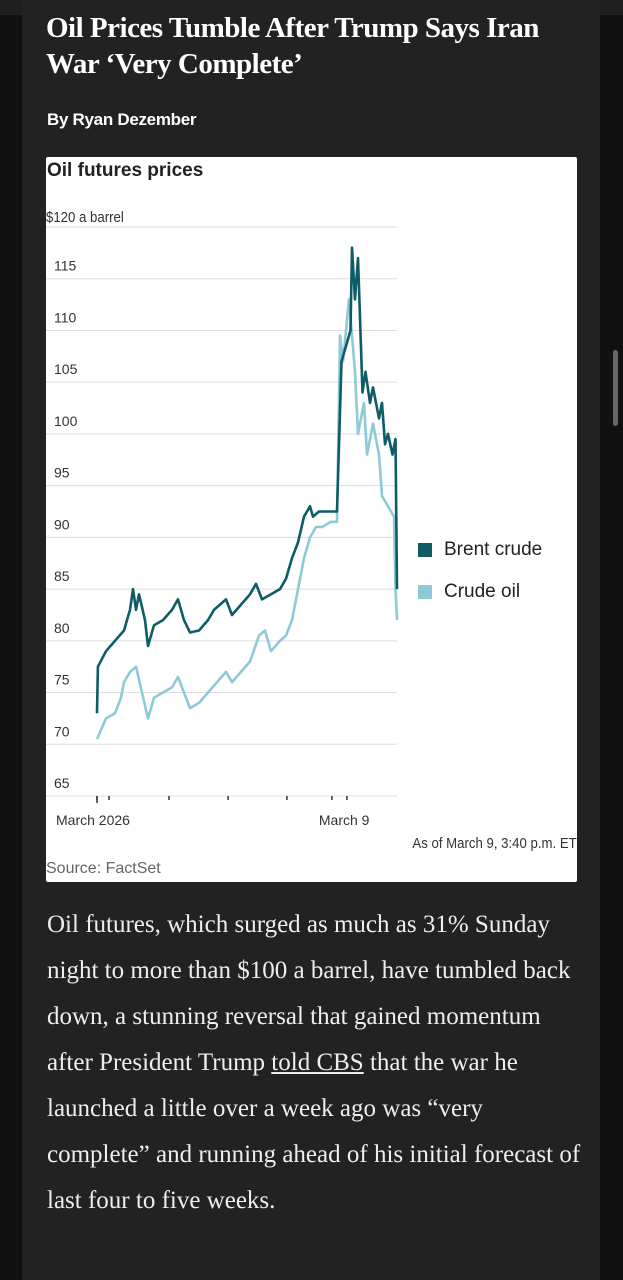 The height and width of the screenshot is (1280, 623). I want to click on legend-item-crude: Crude oil, so click(480, 592).